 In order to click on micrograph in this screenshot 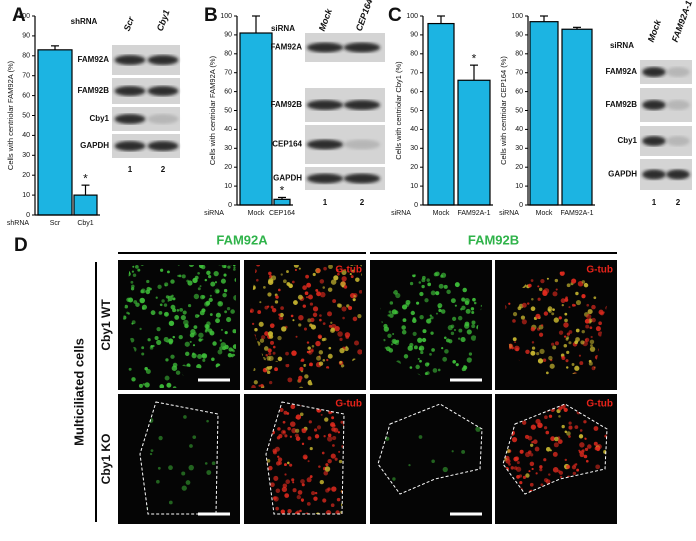, I will do `click(179, 325)`.